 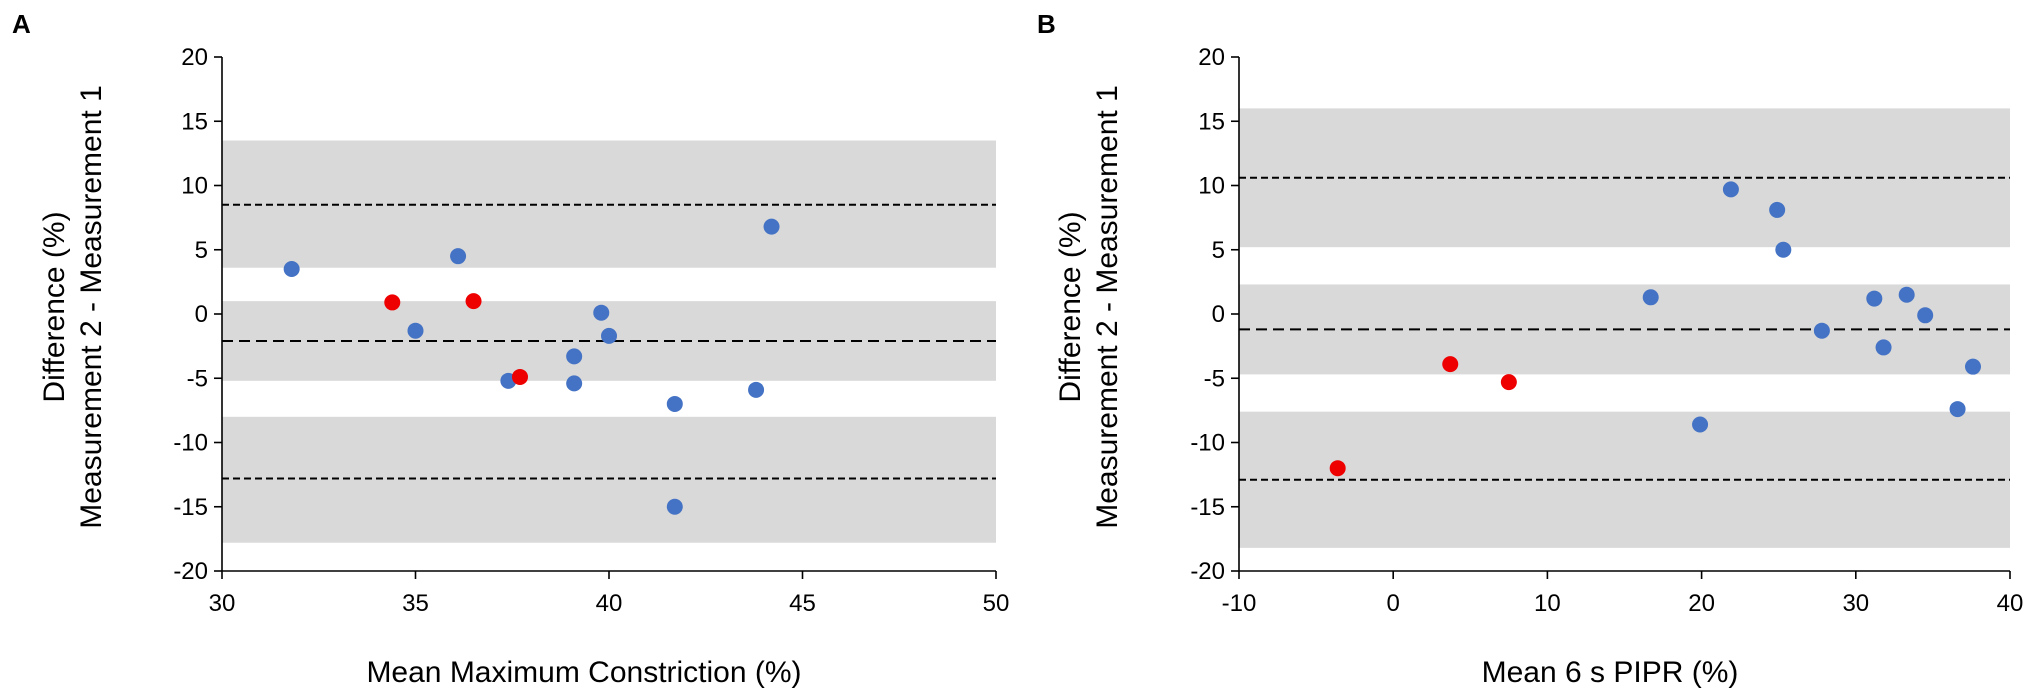 I want to click on panel-b-x-tick-label: 20, so click(x=1701, y=603).